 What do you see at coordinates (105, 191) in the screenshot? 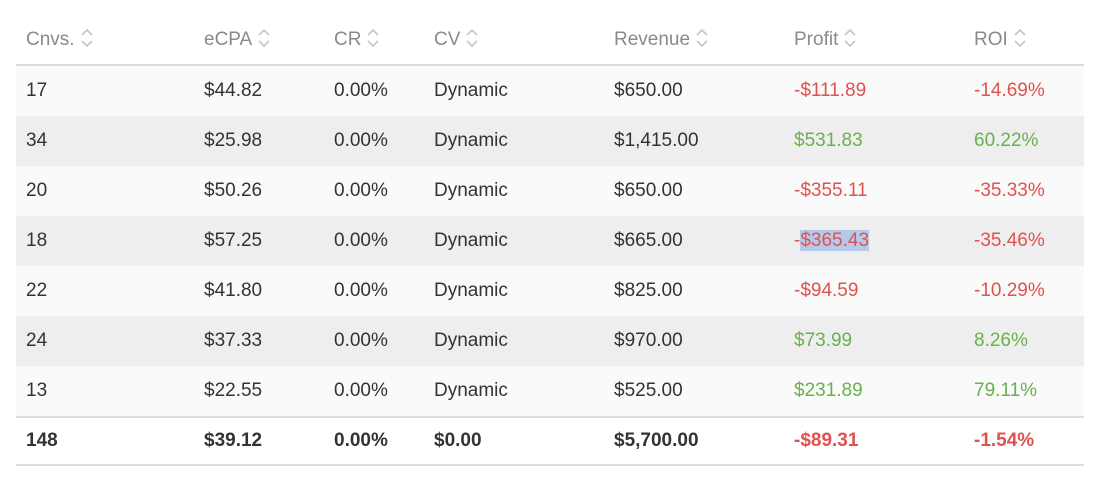
I see `cell-cnvs: 20` at bounding box center [105, 191].